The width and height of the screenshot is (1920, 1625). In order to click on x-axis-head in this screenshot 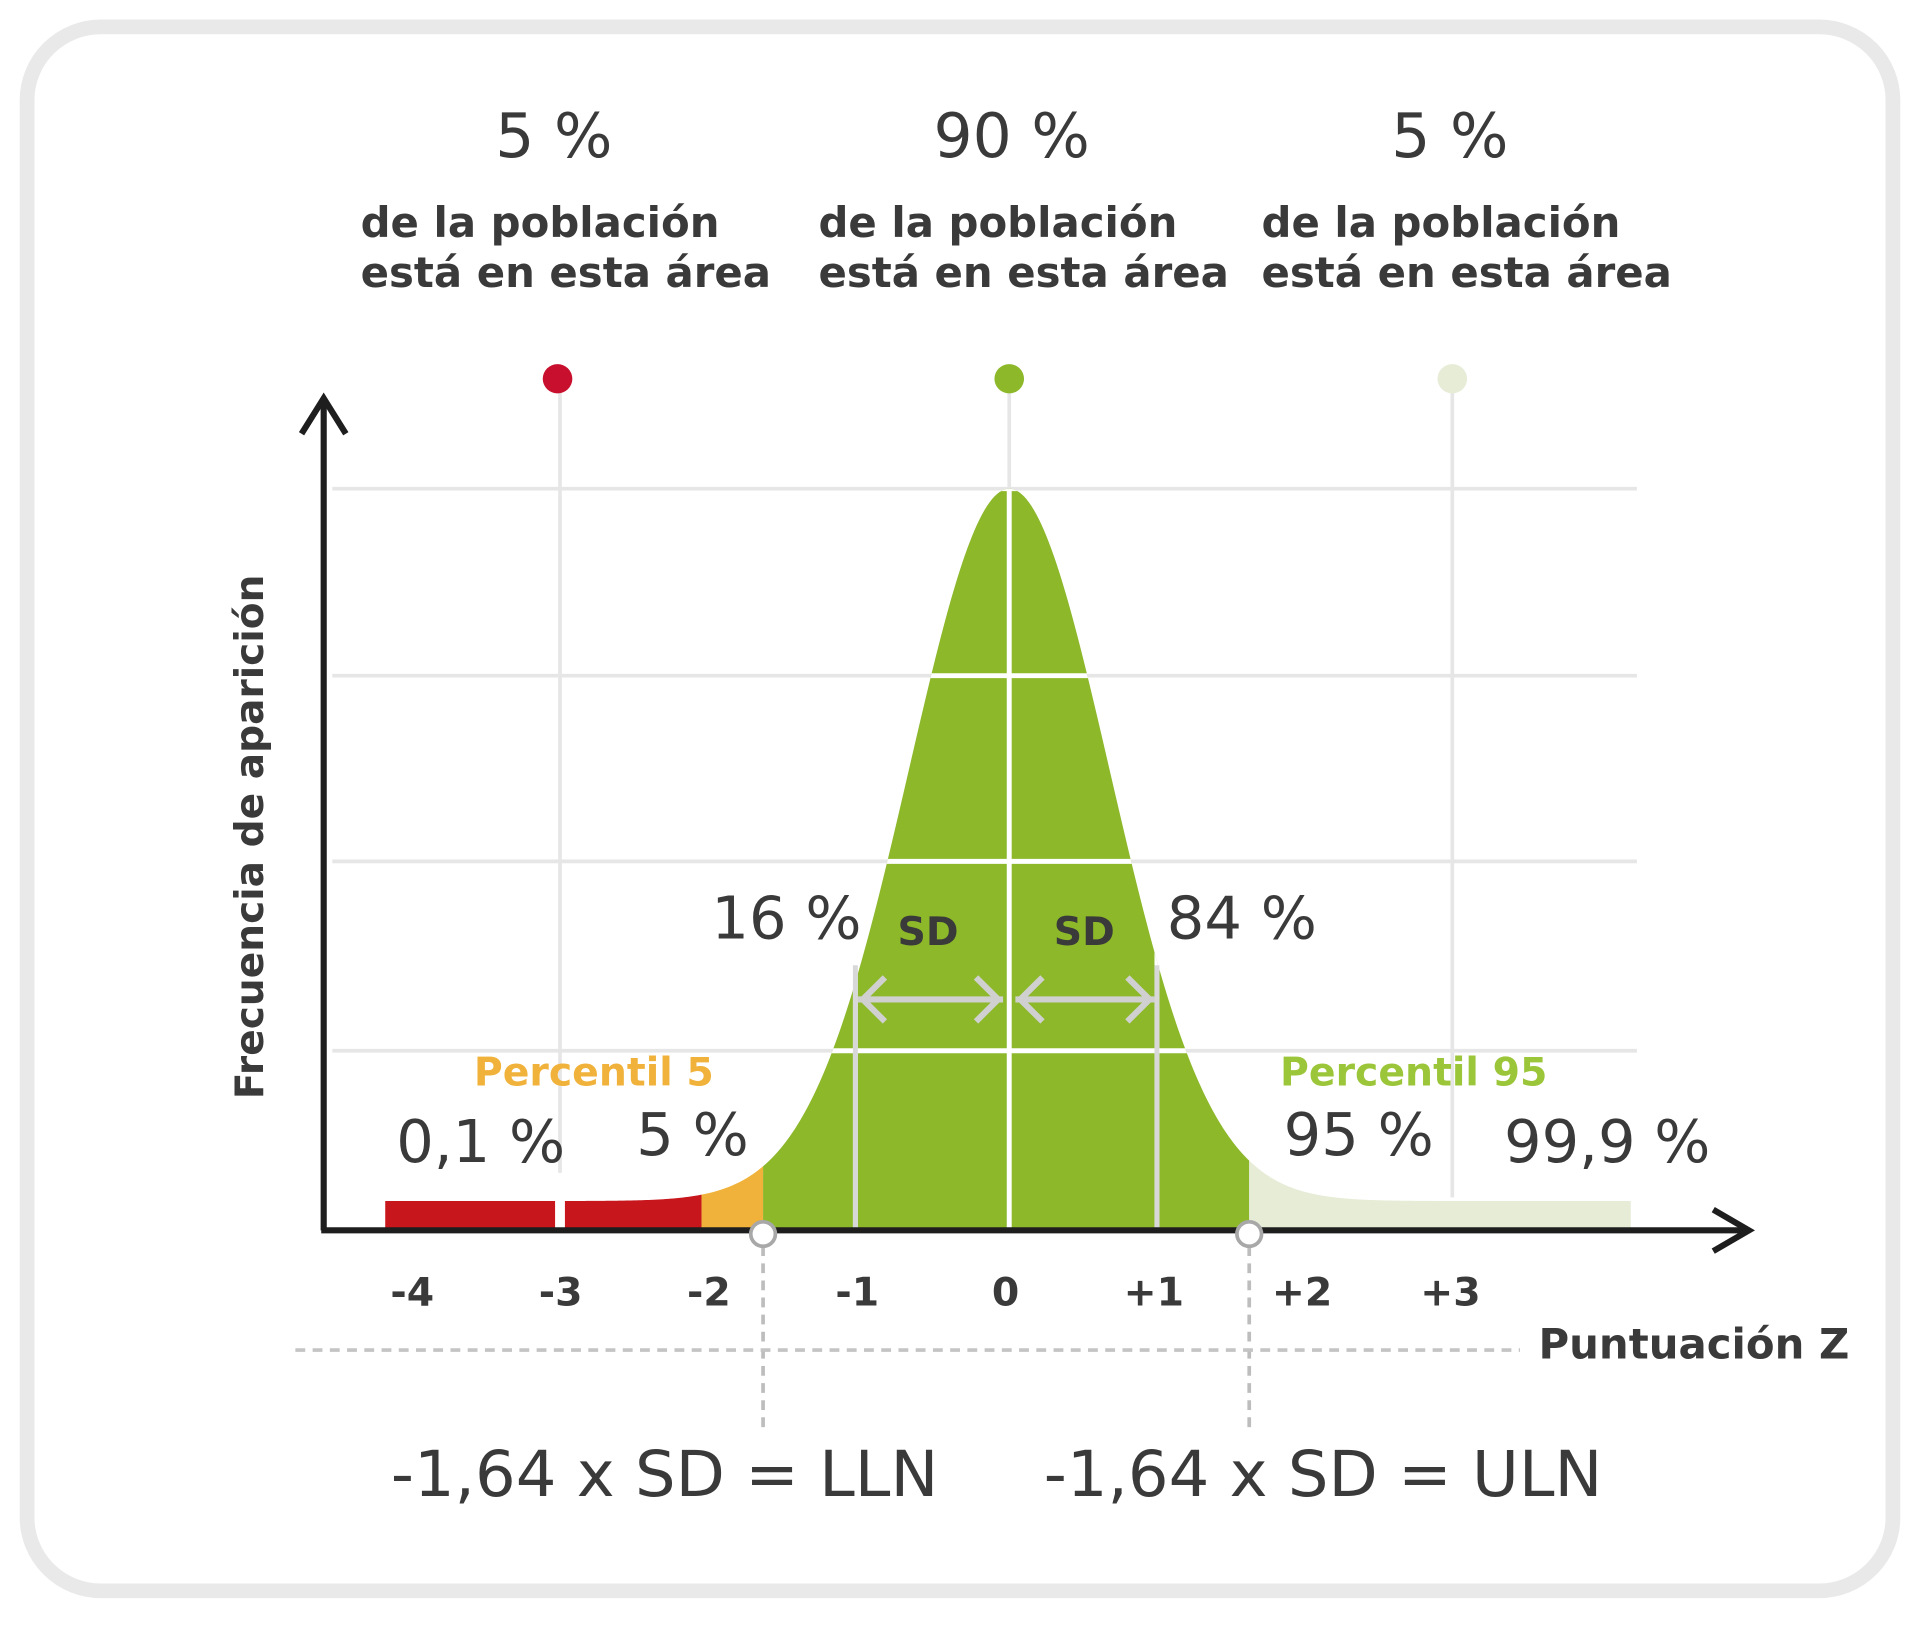, I will do `click(1733, 1230)`.